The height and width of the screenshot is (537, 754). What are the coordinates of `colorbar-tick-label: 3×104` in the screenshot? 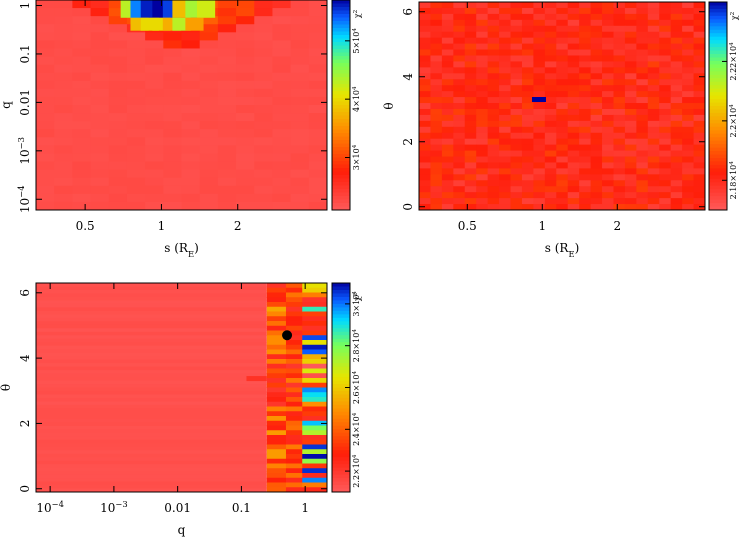 It's located at (356, 157).